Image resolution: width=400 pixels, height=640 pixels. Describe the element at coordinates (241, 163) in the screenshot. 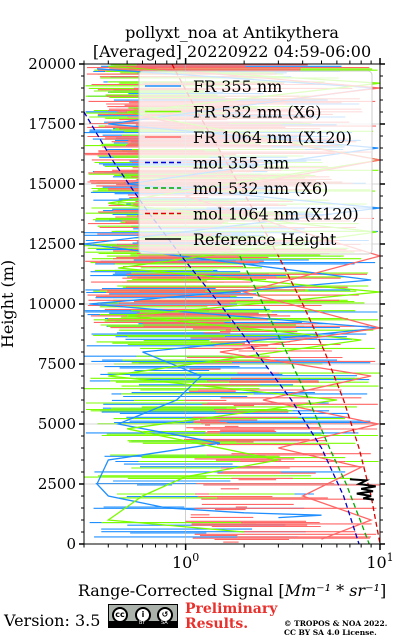

I see `legend-label: mol 355 nm` at that location.